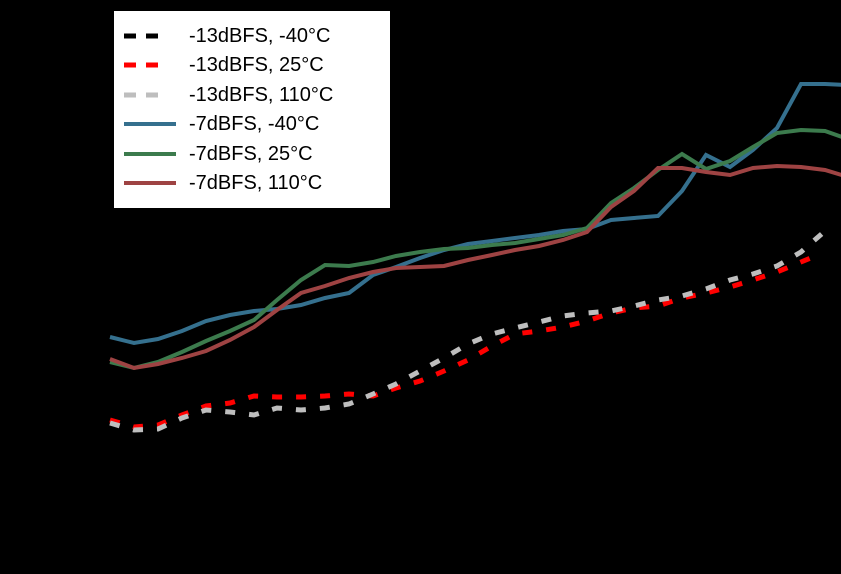 The image size is (841, 574). I want to click on legend-item-label: -13dBFS, 25°C, so click(256, 65).